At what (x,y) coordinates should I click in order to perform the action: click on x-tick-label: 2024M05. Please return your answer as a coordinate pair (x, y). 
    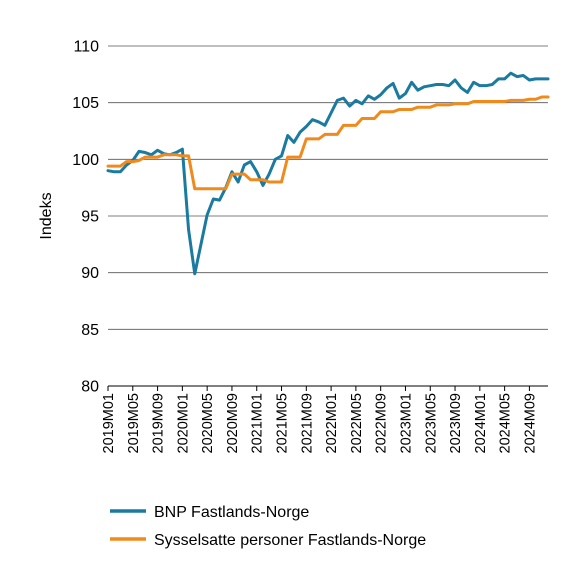
    Looking at the image, I should click on (506, 423).